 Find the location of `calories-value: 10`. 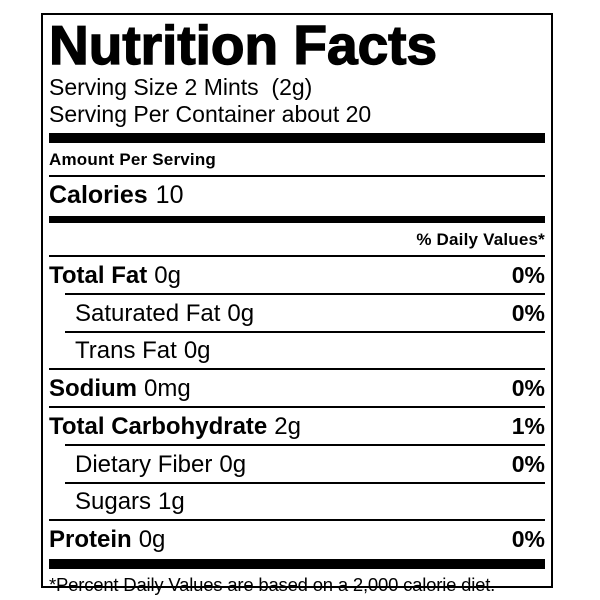

calories-value: 10 is located at coordinates (169, 195).